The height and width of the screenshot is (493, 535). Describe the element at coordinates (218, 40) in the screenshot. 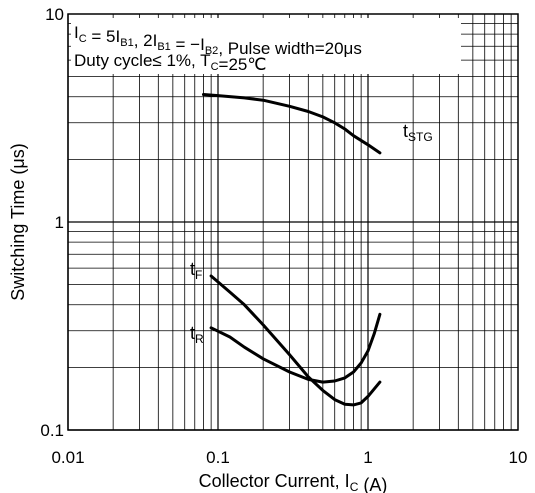

I see `annotation-line-1: IC = 5IB1, 2IB1 = −IB2, Pulse width=20μs` at that location.